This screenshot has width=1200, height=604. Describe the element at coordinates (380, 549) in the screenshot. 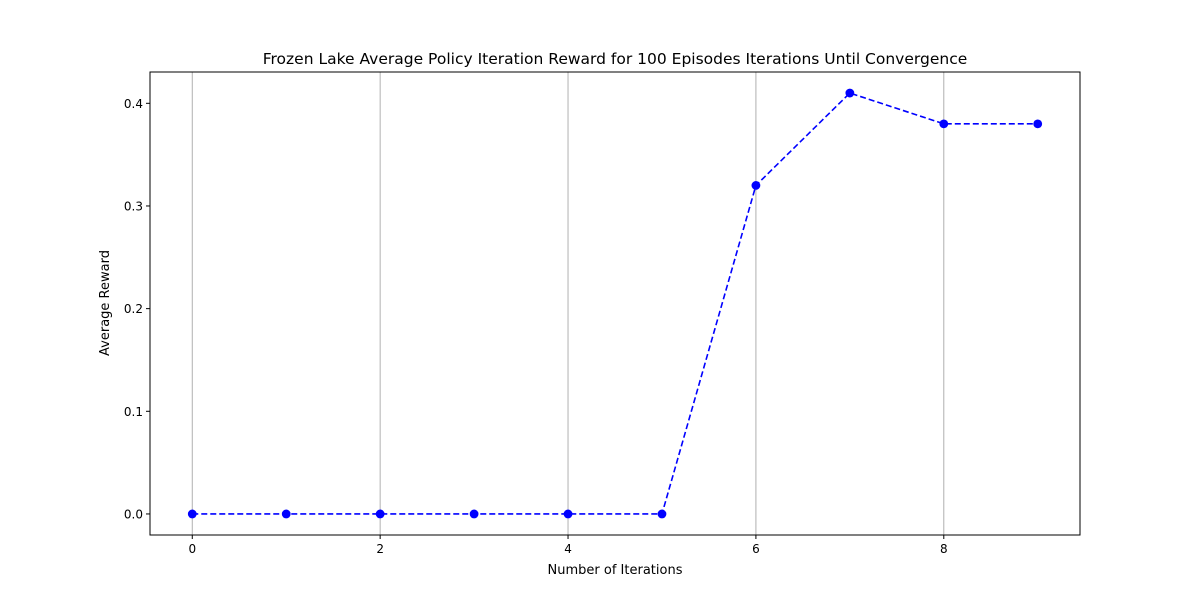

I see `x-tick-label: 2` at that location.